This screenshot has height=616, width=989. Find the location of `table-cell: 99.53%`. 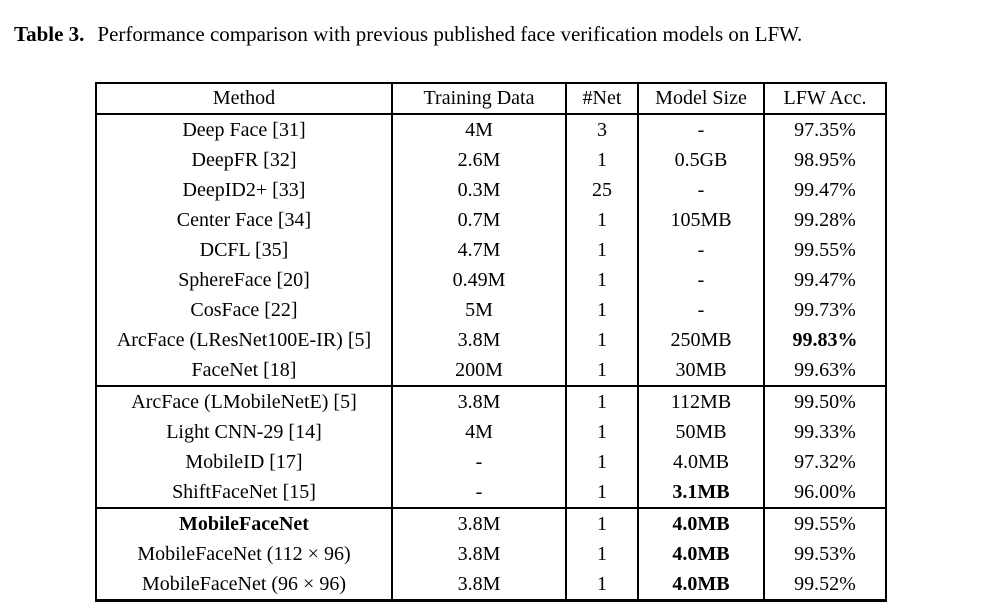

table-cell: 99.53% is located at coordinates (825, 554).